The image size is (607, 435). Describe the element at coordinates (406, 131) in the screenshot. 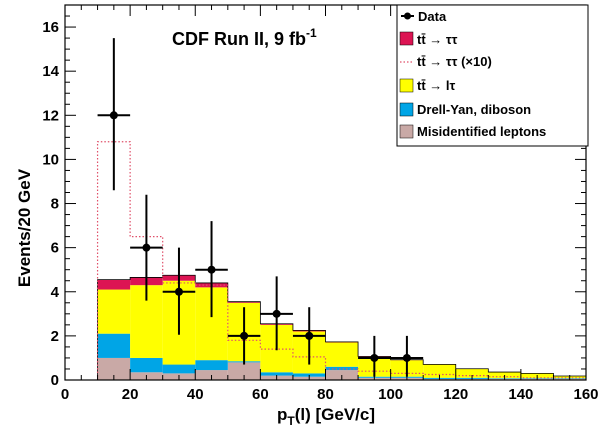

I see `legend-misid-swatch` at that location.